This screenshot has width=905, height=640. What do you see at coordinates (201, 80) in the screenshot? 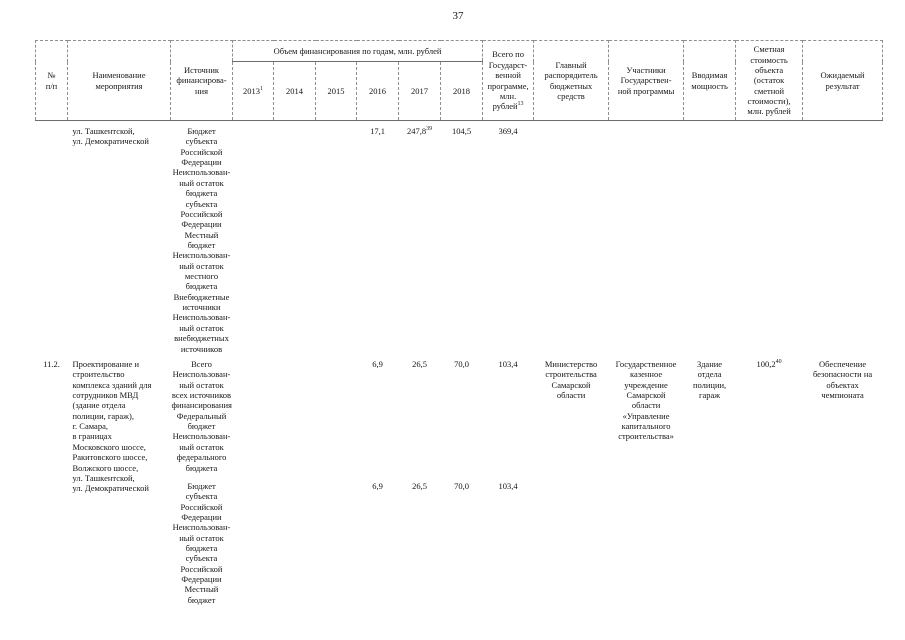
I see `col-header-source: Источник финансирова- ния` at bounding box center [201, 80].